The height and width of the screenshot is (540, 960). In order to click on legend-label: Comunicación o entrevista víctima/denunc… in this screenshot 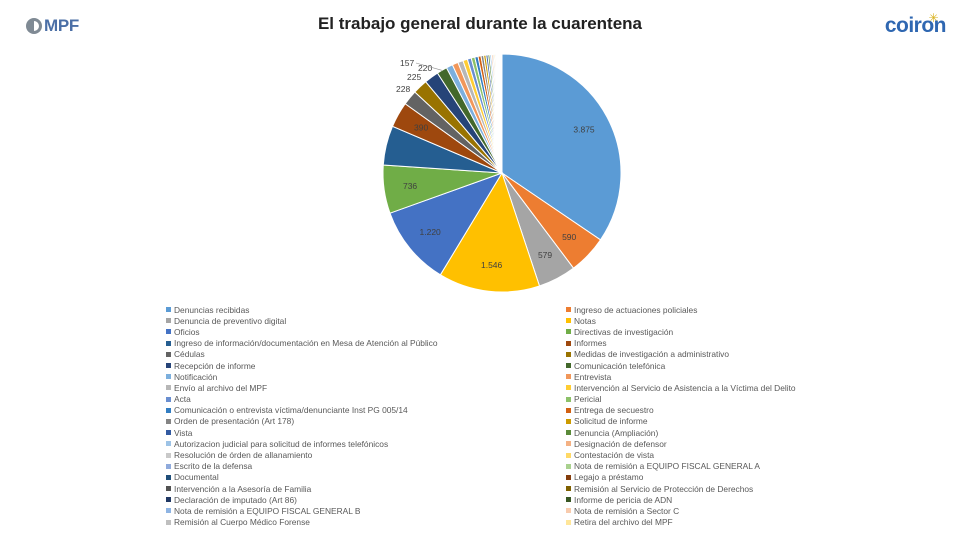, I will do `click(291, 410)`.